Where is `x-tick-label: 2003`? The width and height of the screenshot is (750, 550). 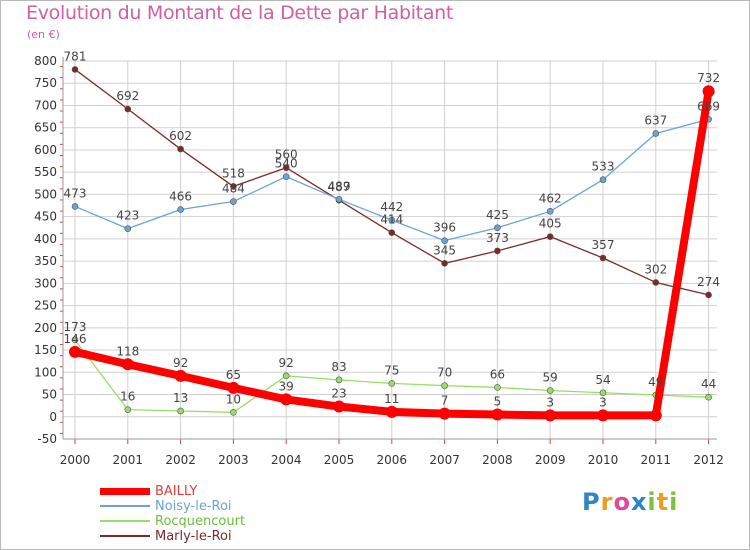
x-tick-label: 2003 is located at coordinates (233, 460).